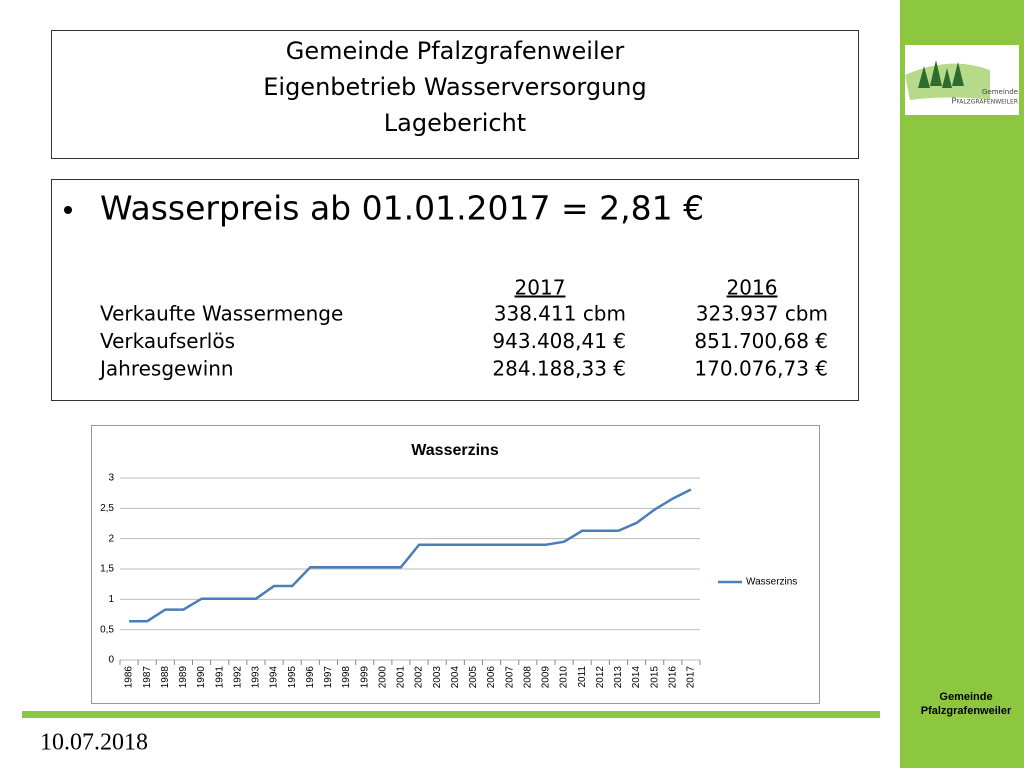 The width and height of the screenshot is (1024, 768). Describe the element at coordinates (509, 677) in the screenshot. I see `x-tick-label: 2007` at that location.